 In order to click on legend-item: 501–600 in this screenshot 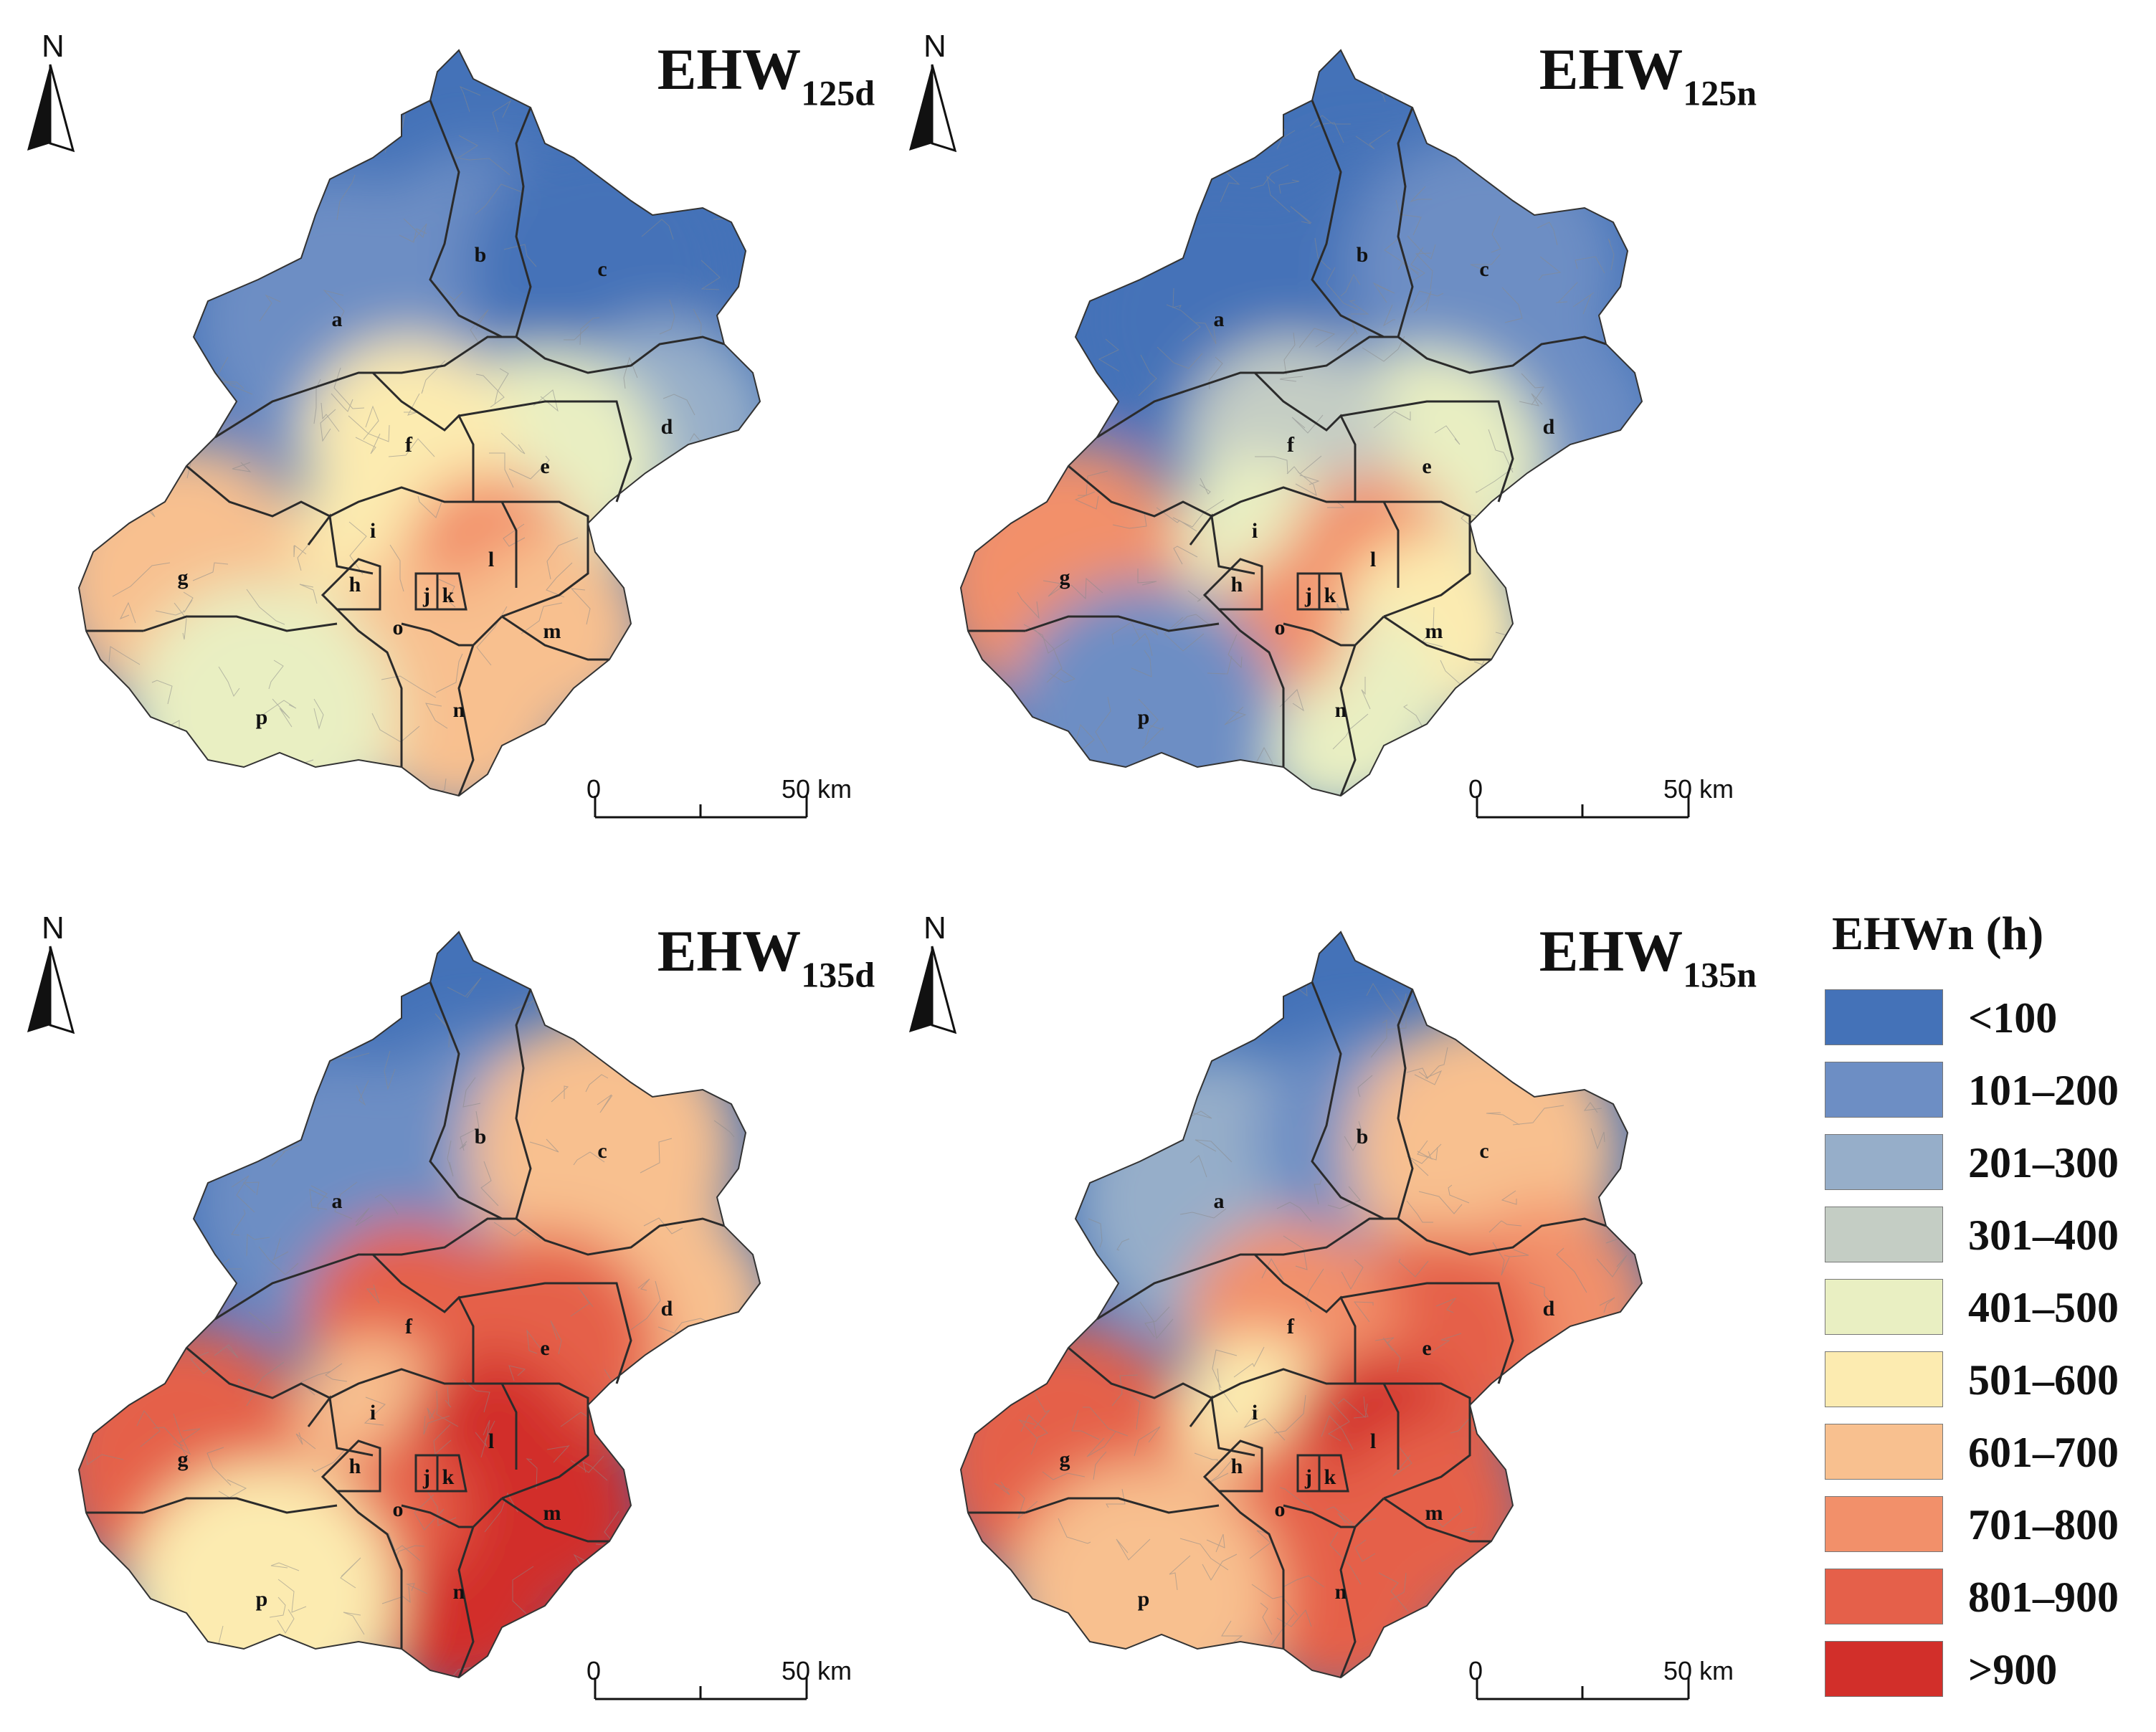, I will do `click(1990, 1380)`.